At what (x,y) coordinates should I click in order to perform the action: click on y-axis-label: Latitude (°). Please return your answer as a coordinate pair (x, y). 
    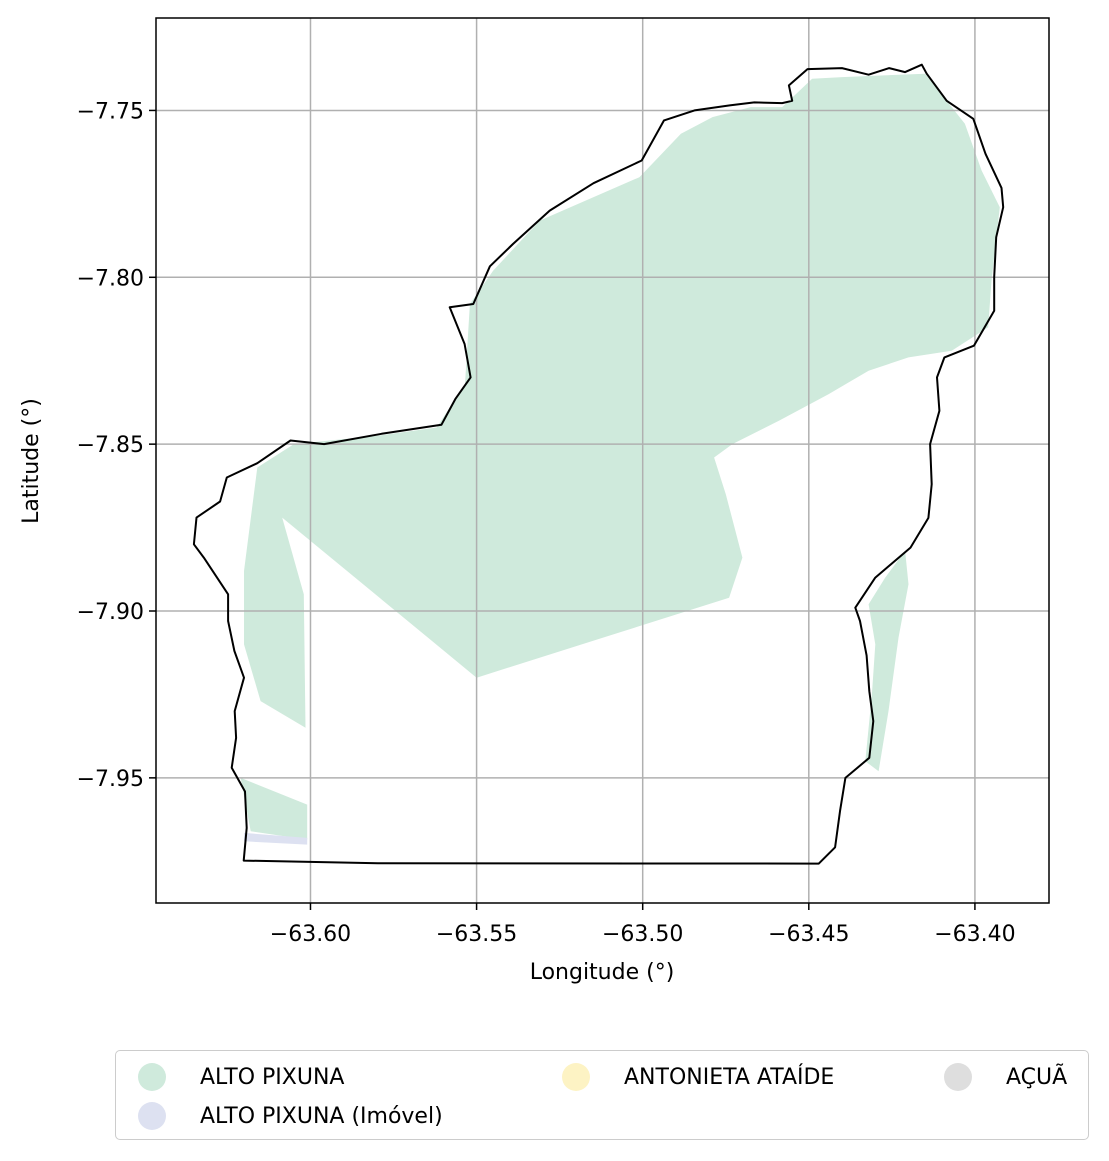
    Looking at the image, I should click on (31, 461).